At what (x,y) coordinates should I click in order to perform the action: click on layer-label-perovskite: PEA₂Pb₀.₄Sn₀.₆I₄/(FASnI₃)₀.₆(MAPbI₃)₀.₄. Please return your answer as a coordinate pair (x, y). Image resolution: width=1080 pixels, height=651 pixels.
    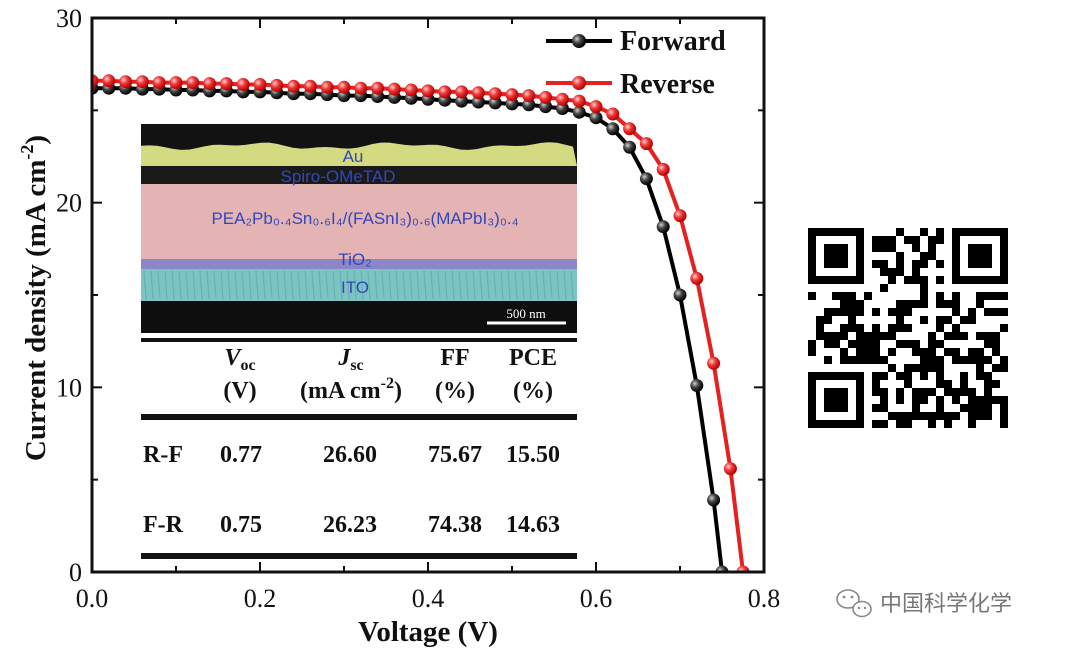
    Looking at the image, I should click on (364, 218).